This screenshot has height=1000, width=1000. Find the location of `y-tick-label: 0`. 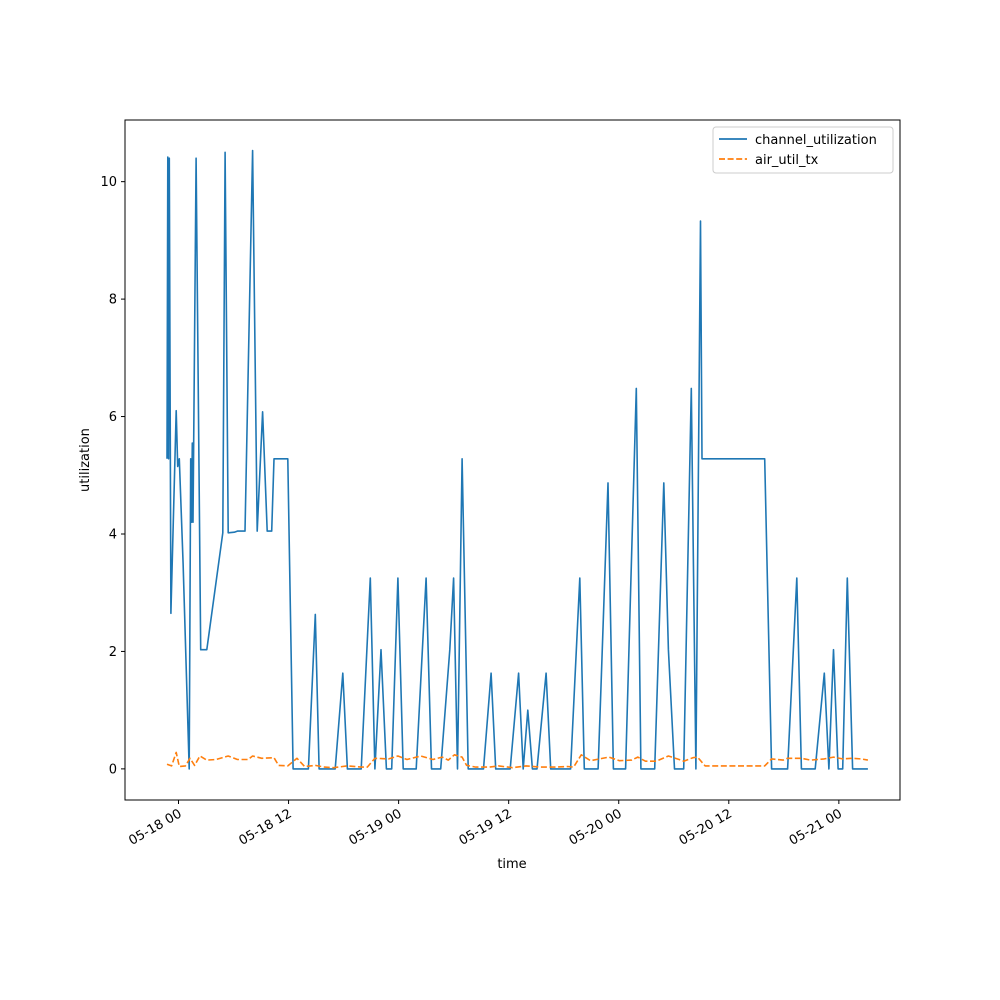

y-tick-label: 0 is located at coordinates (113, 769).